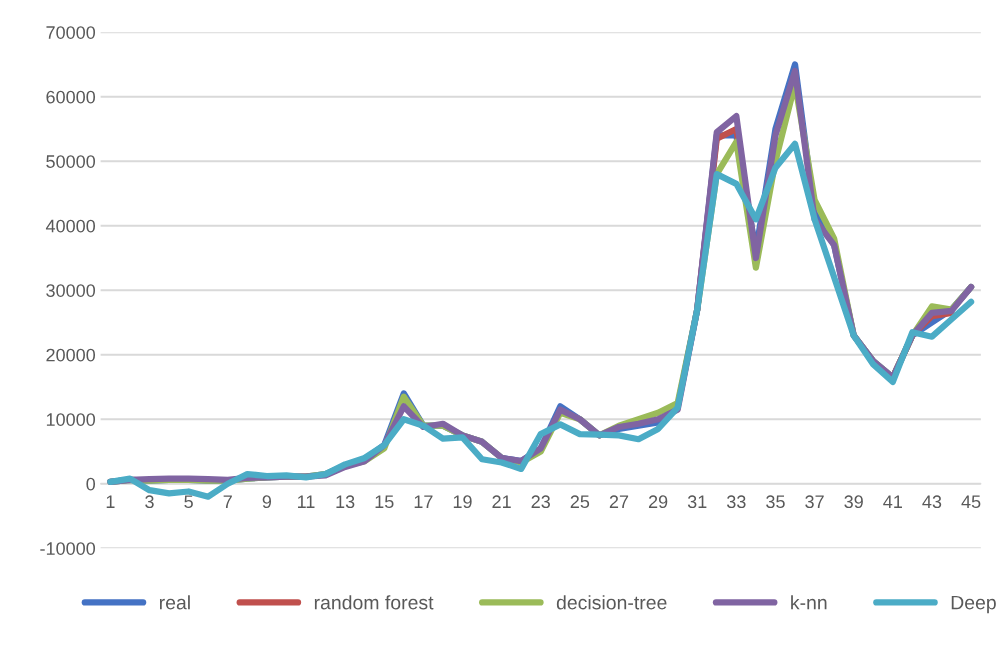 The height and width of the screenshot is (645, 1006). I want to click on x-tick-label: 9, so click(267, 502).